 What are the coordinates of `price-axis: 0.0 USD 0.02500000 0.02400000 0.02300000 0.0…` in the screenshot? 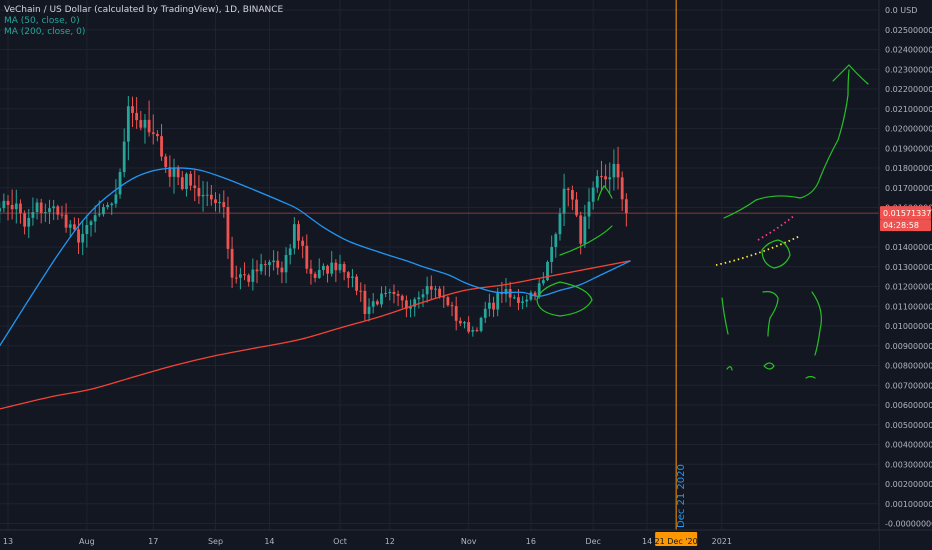 It's located at (905, 275).